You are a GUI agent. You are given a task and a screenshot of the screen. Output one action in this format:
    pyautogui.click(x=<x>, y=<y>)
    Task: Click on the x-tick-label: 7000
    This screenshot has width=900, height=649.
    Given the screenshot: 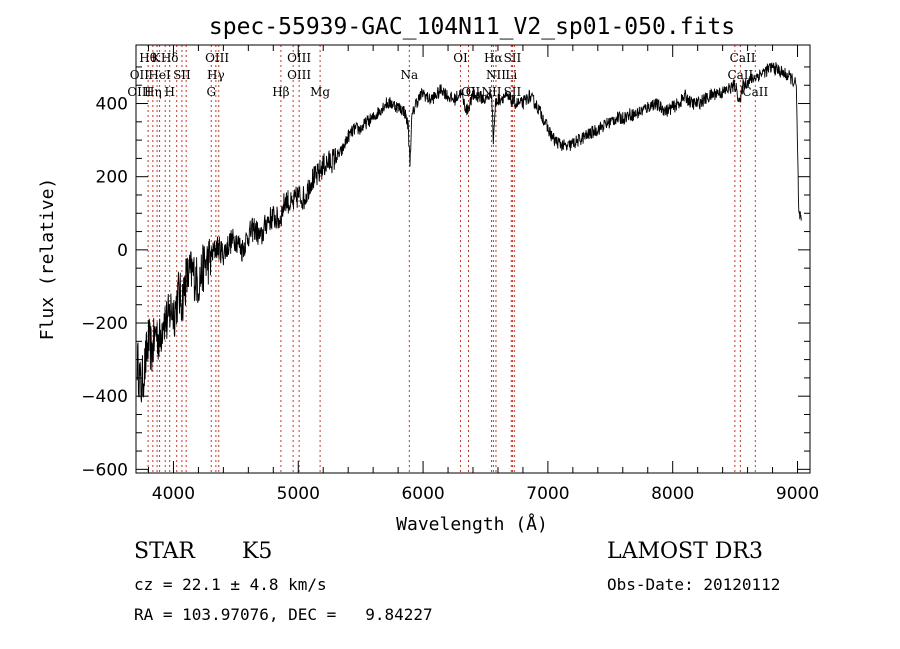 What is the action you would take?
    pyautogui.click(x=547, y=494)
    